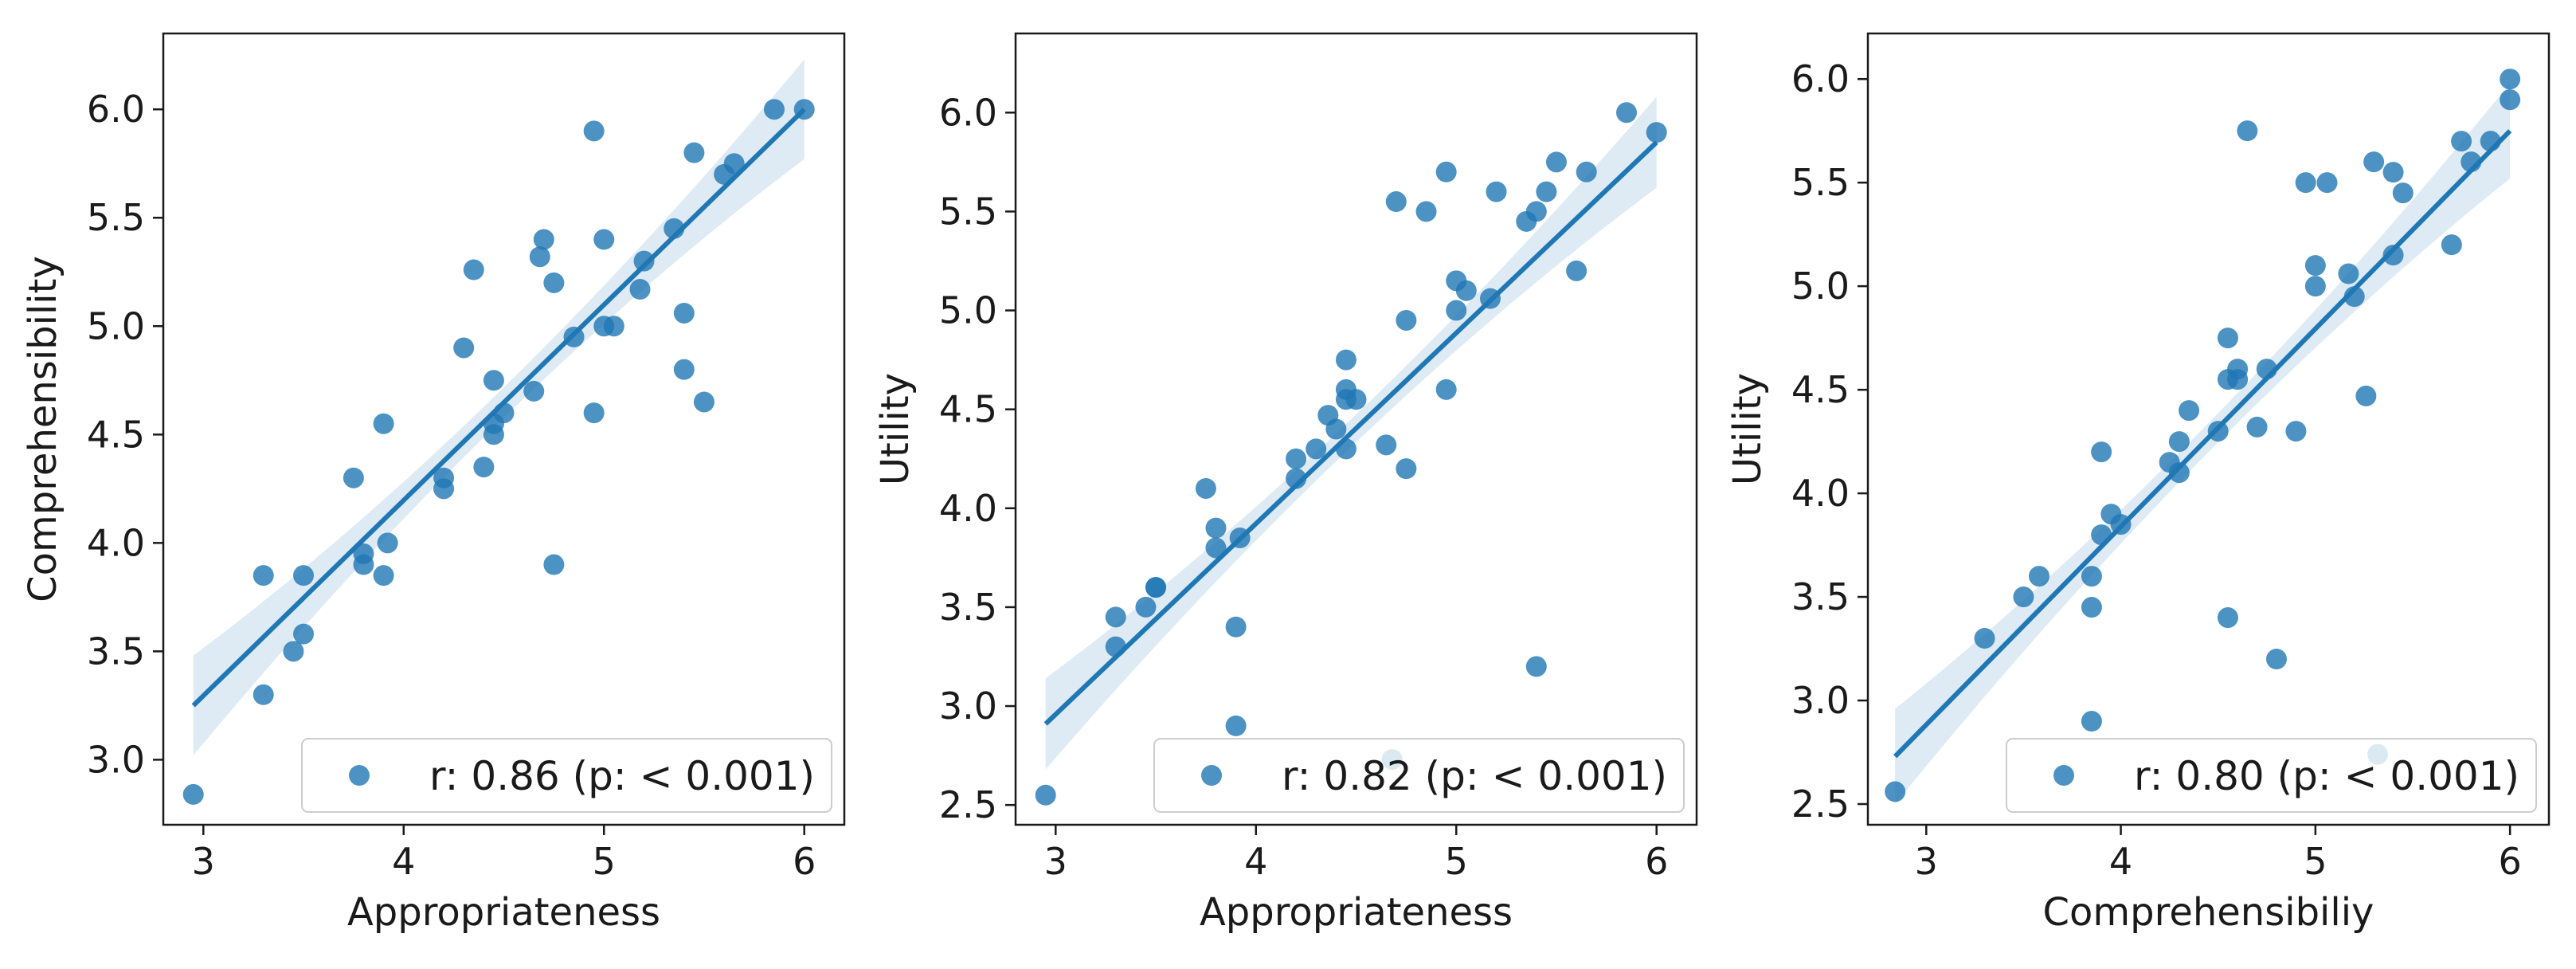 The width and height of the screenshot is (2576, 969). What do you see at coordinates (2510, 861) in the screenshot?
I see `x-tick-label: 6` at bounding box center [2510, 861].